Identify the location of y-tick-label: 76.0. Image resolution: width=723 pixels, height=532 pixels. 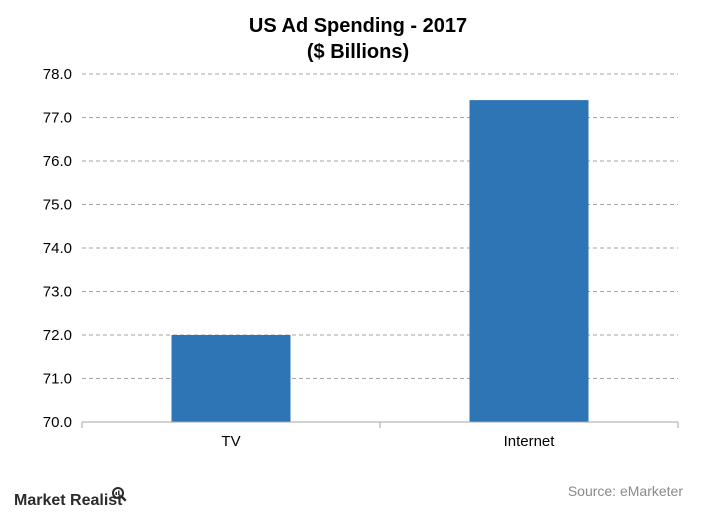
(57, 161).